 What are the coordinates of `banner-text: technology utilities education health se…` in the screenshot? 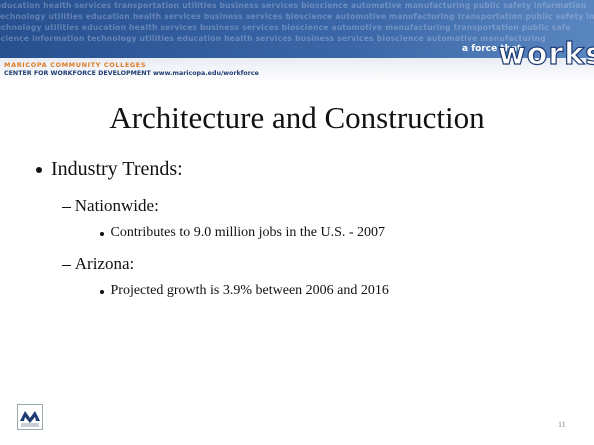 It's located at (297, 16).